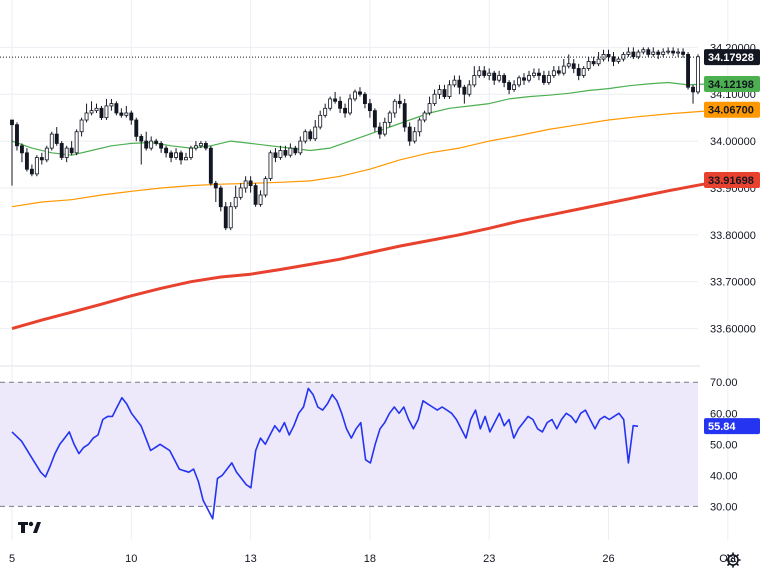  Describe the element at coordinates (29, 527) in the screenshot. I see `tradingview-logo-icon` at that location.